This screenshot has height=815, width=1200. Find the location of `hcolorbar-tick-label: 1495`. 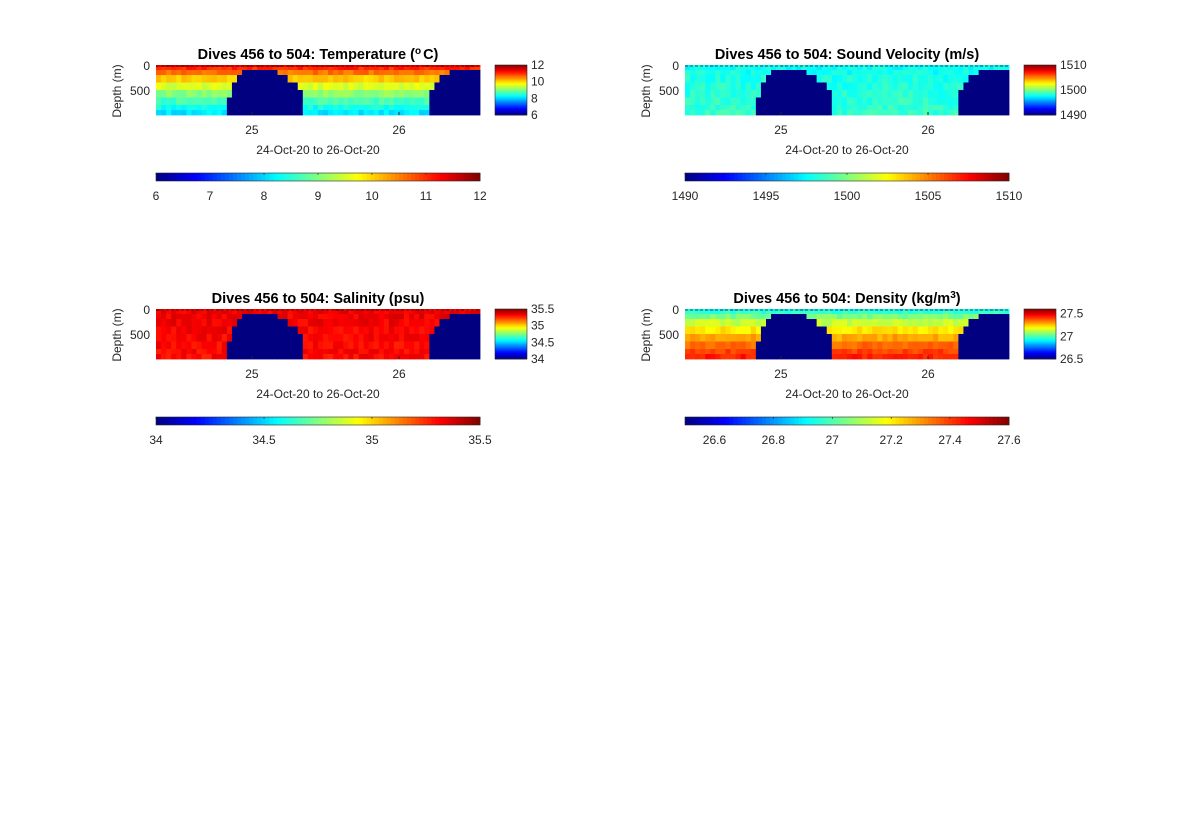

hcolorbar-tick-label: 1495 is located at coordinates (766, 196).